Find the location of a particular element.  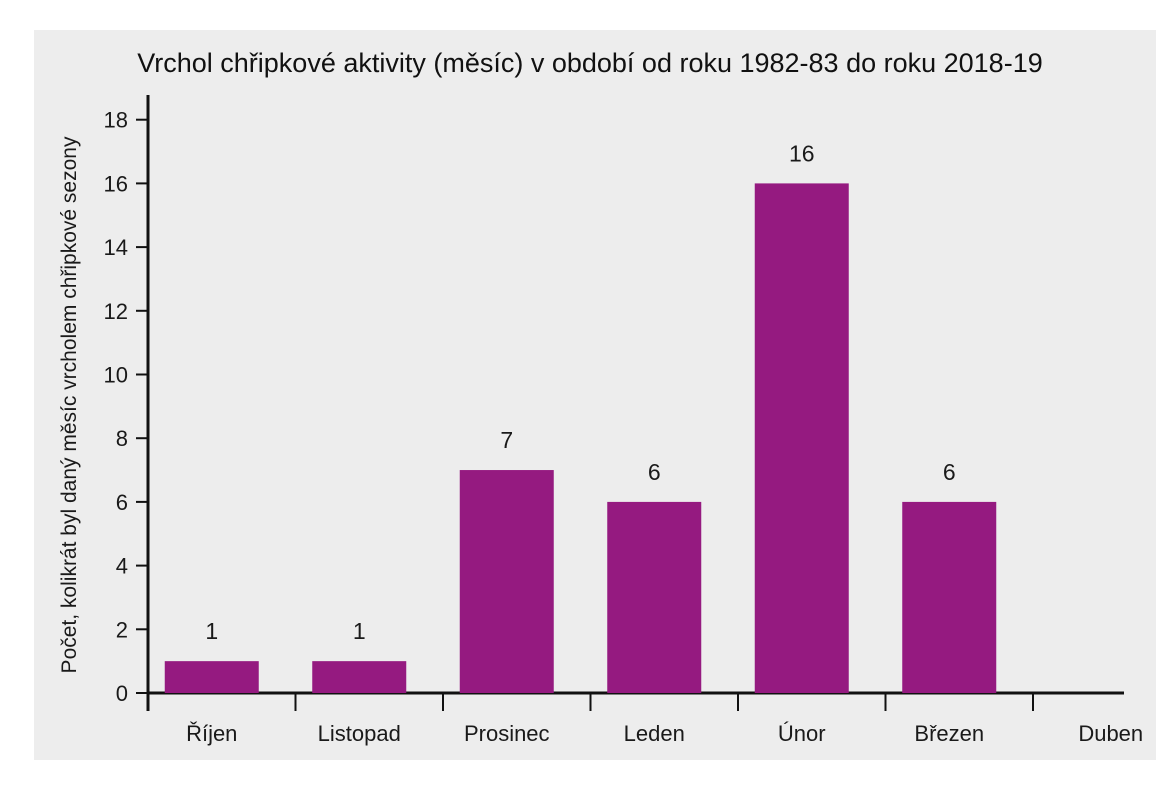

data-label-1: 1 is located at coordinates (359, 631).